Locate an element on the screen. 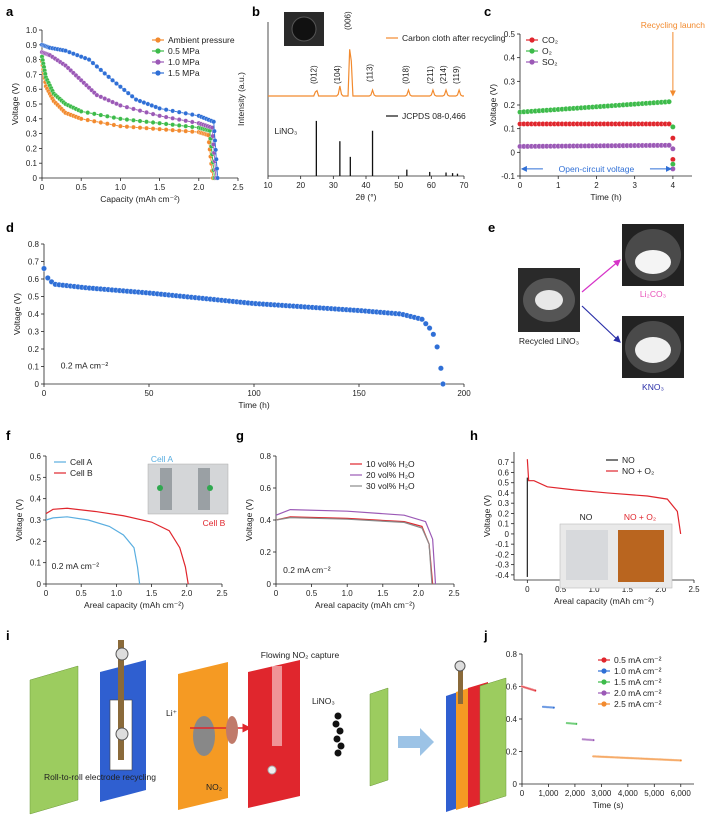 Image resolution: width=712 pixels, height=824 pixels. label-no2-schem: NO₂ is located at coordinates (214, 787).